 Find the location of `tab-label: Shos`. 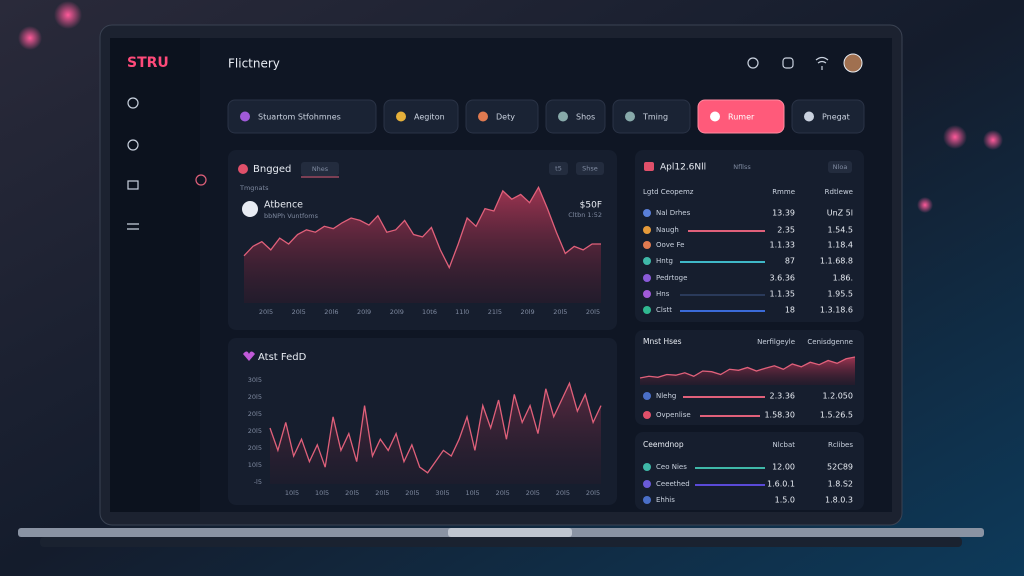

tab-label: Shos is located at coordinates (585, 117).